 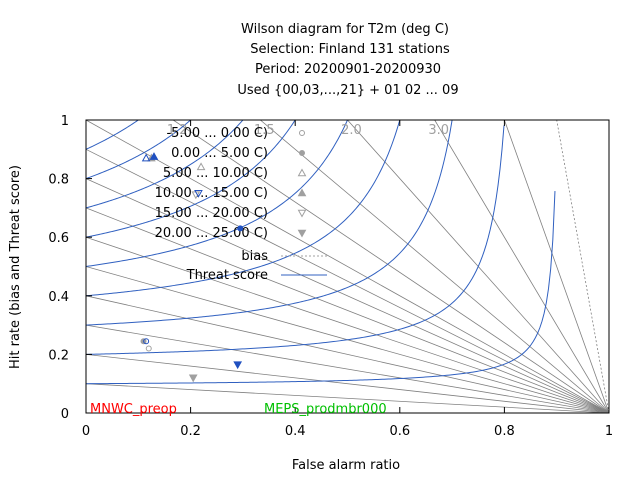 I want to click on y-tick-label: 0, so click(x=65, y=414).